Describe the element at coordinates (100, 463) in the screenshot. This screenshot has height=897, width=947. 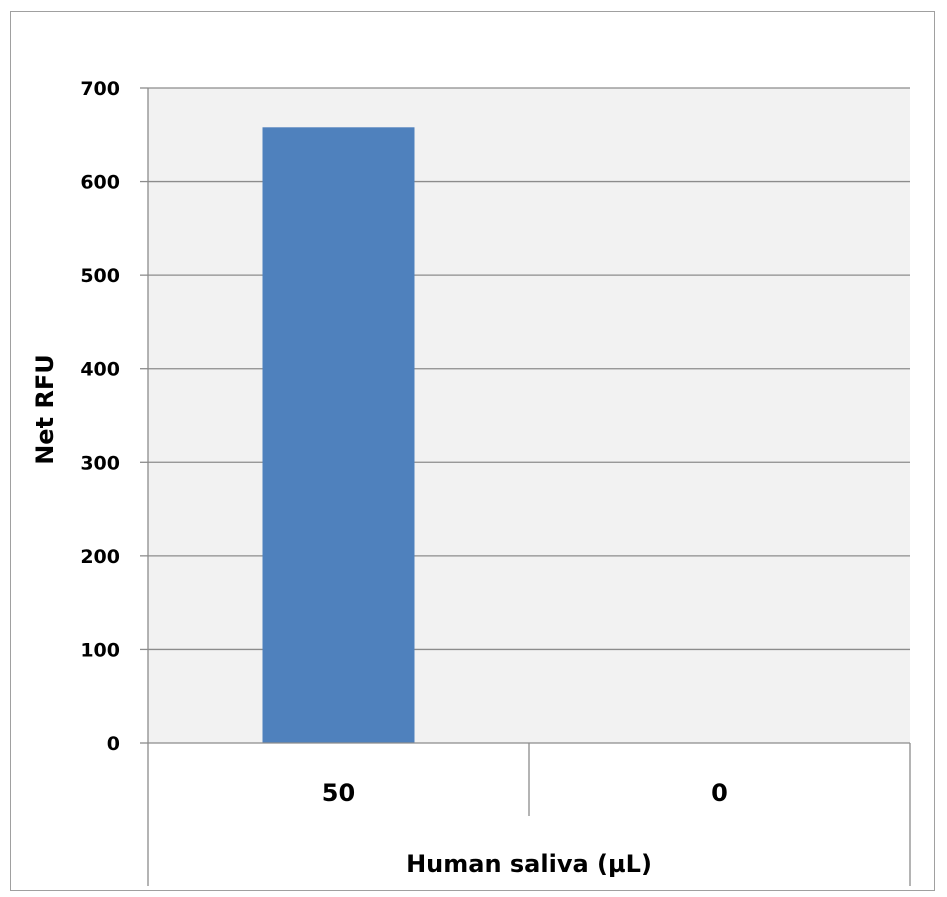
I see `y-tick-label: 300` at that location.